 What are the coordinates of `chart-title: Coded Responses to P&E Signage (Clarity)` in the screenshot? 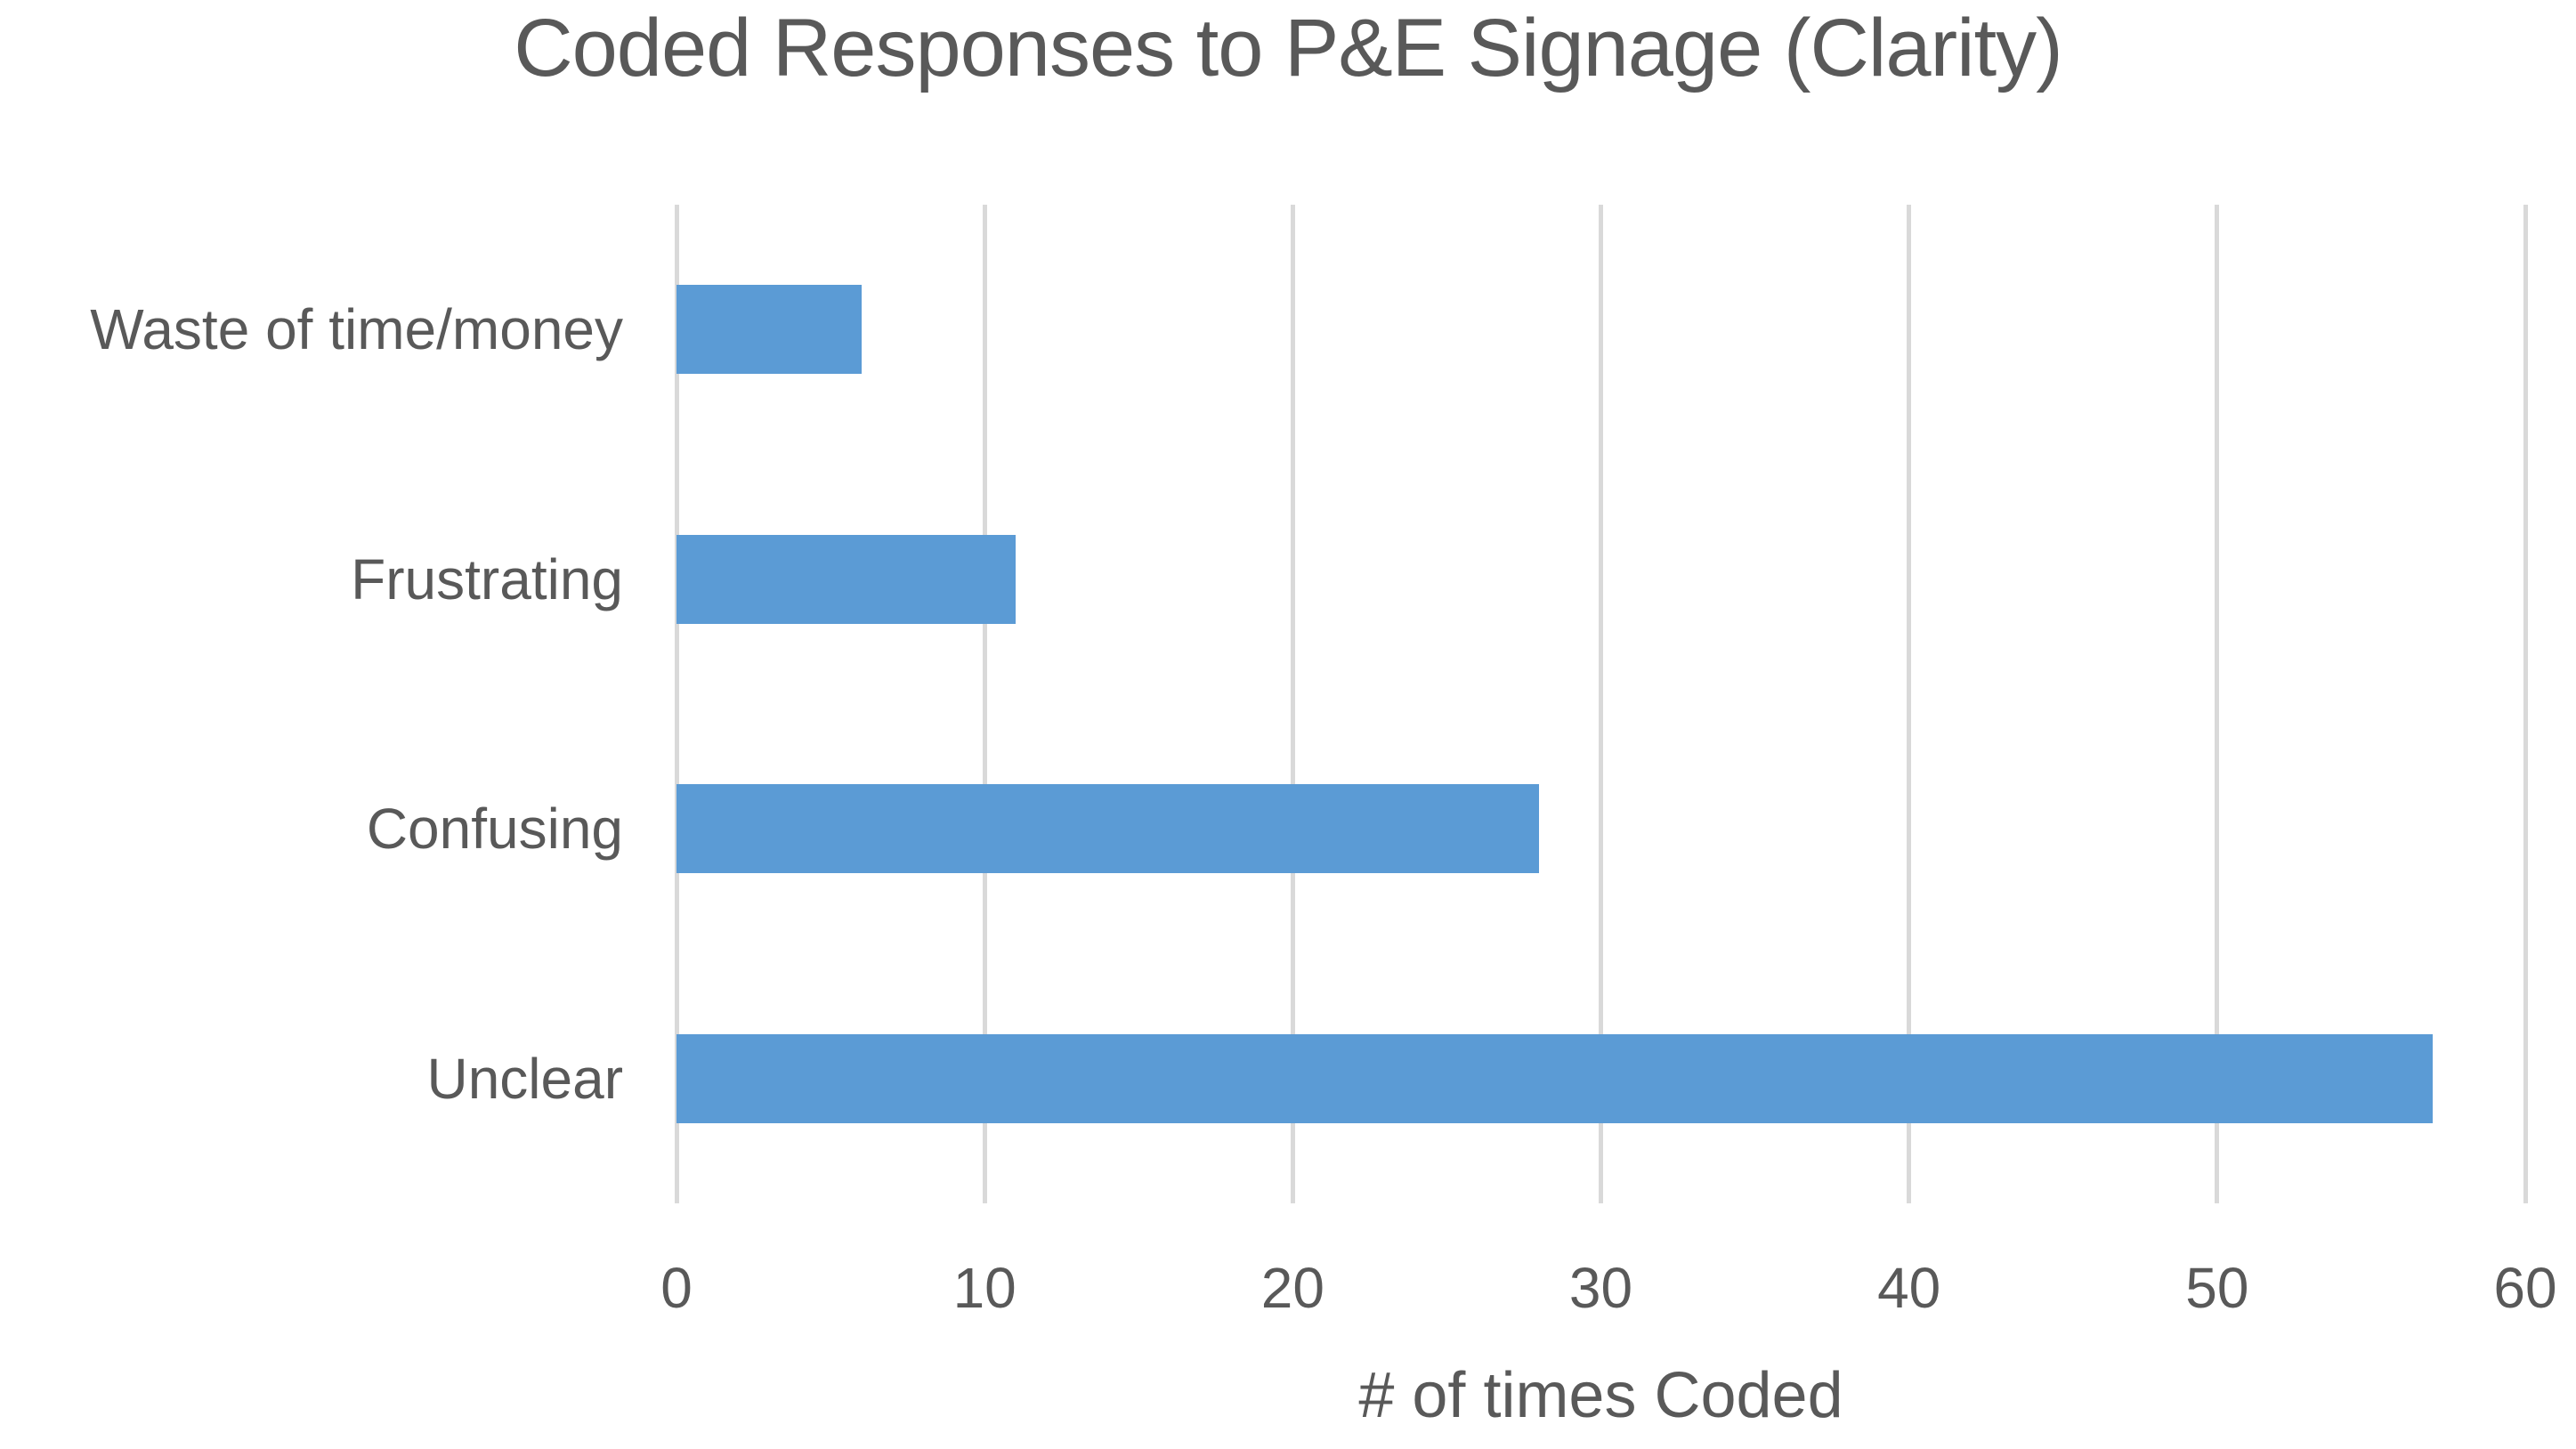 It's located at (1289, 48).